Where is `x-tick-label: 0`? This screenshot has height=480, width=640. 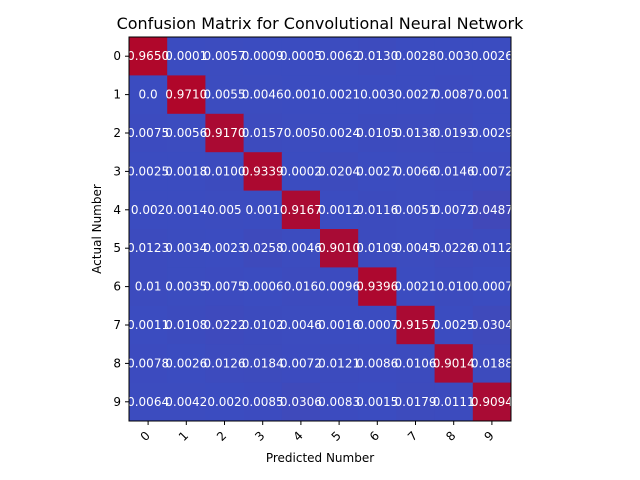 x-tick-label: 0 is located at coordinates (145, 436).